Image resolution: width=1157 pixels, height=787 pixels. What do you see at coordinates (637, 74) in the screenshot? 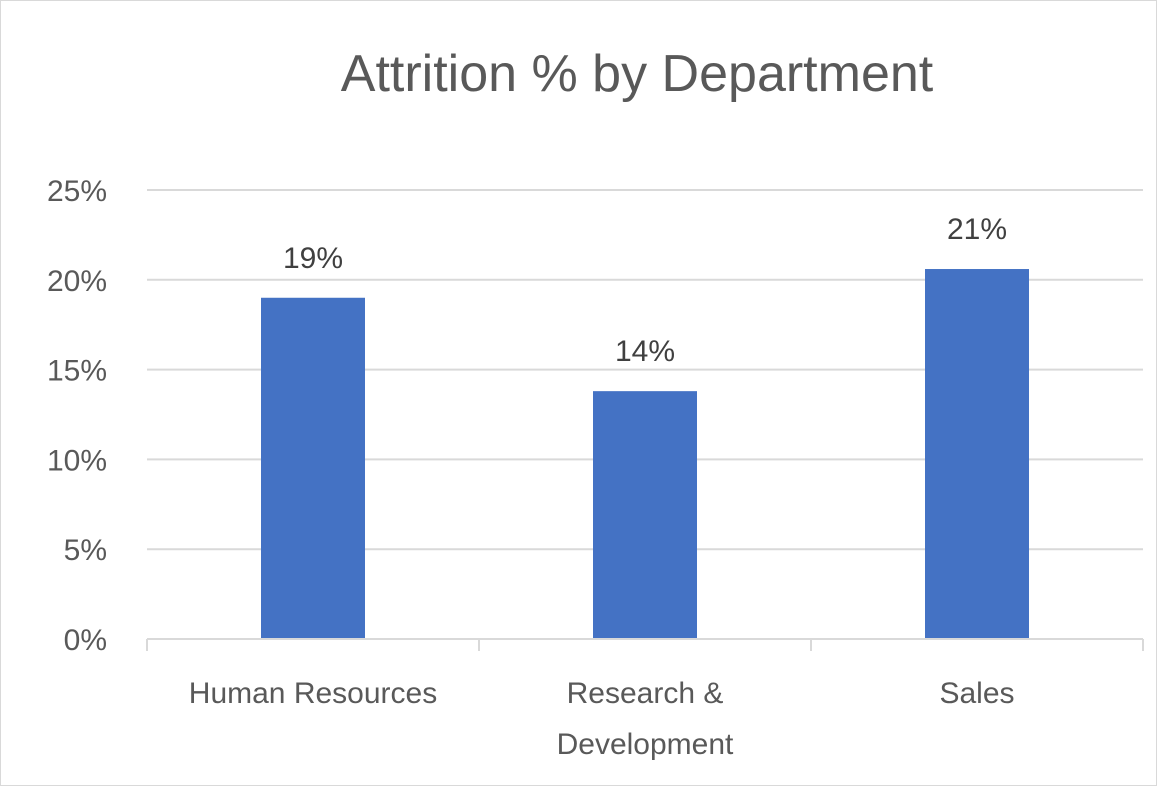
I see `chart-title: Attrition % by Department` at bounding box center [637, 74].